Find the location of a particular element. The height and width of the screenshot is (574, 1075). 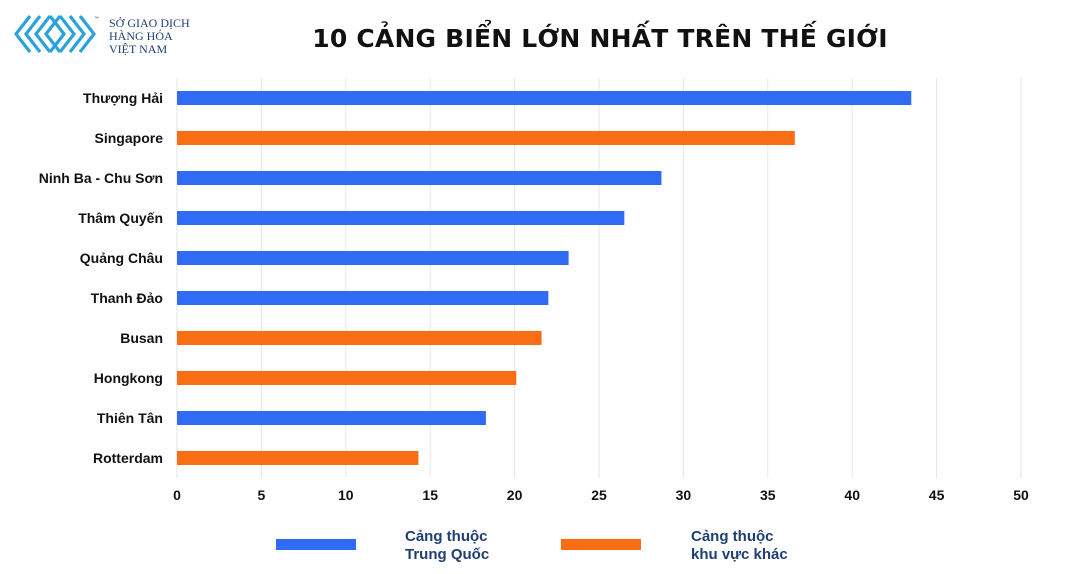

logo: ™ SỞ GIAO DỊCH HÀNG HÓA VIỆT NAM is located at coordinates (109, 37).